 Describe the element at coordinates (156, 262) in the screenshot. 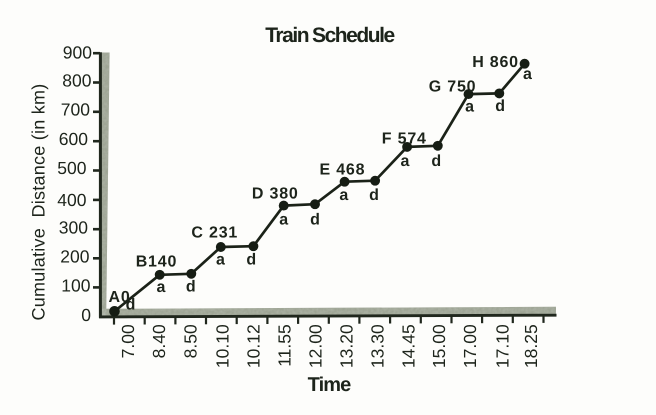

I see `svg-text: B140` at that location.